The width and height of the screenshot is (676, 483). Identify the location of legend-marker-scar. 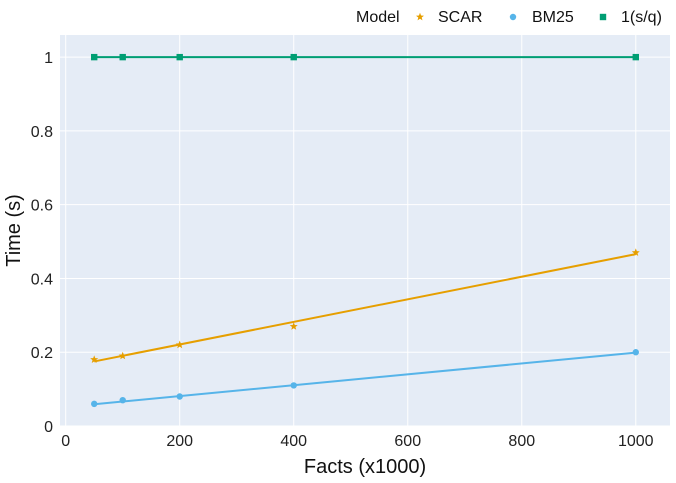
(420, 16).